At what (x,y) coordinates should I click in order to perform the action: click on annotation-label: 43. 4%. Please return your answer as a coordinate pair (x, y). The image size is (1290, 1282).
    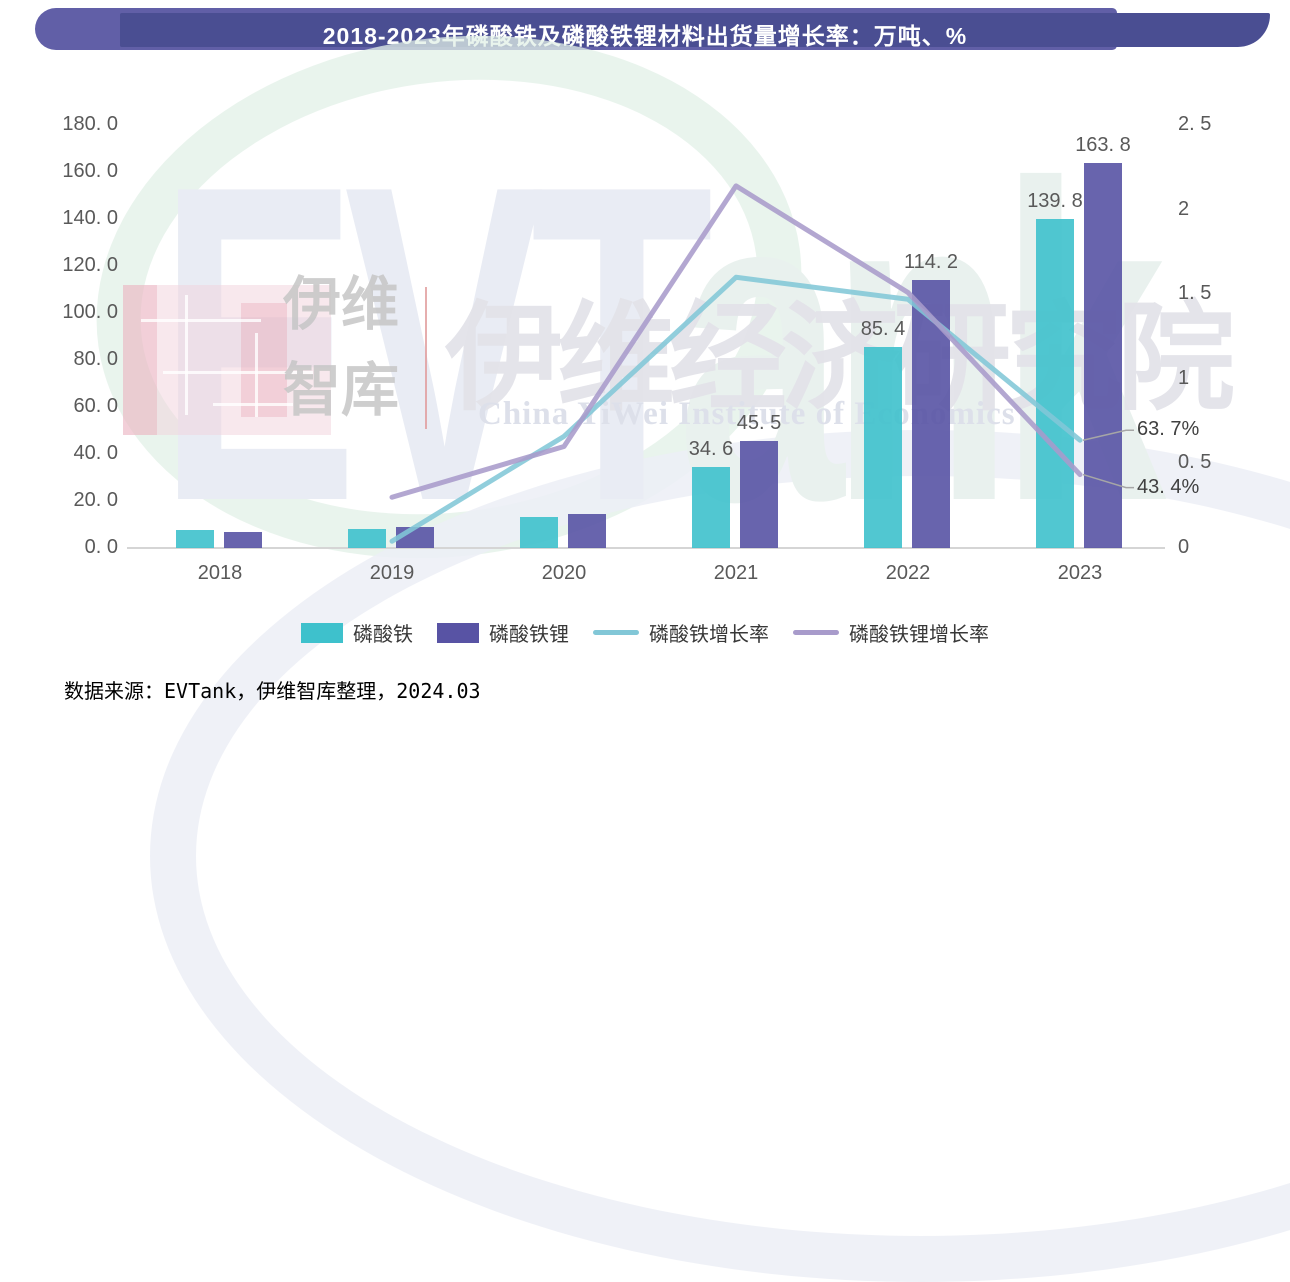
    Looking at the image, I should click on (1168, 486).